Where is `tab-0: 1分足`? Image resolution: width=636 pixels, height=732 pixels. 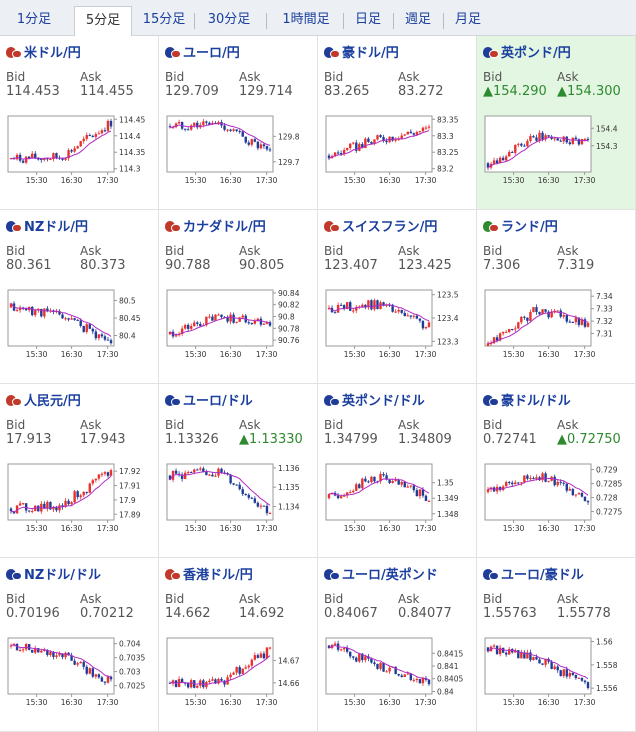
tab-0: 1分足 is located at coordinates (34, 19).